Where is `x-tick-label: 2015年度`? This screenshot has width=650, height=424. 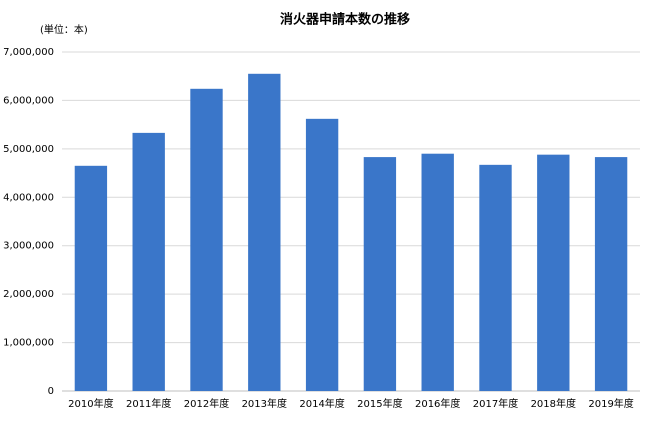
x-tick-label: 2015年度 is located at coordinates (379, 403).